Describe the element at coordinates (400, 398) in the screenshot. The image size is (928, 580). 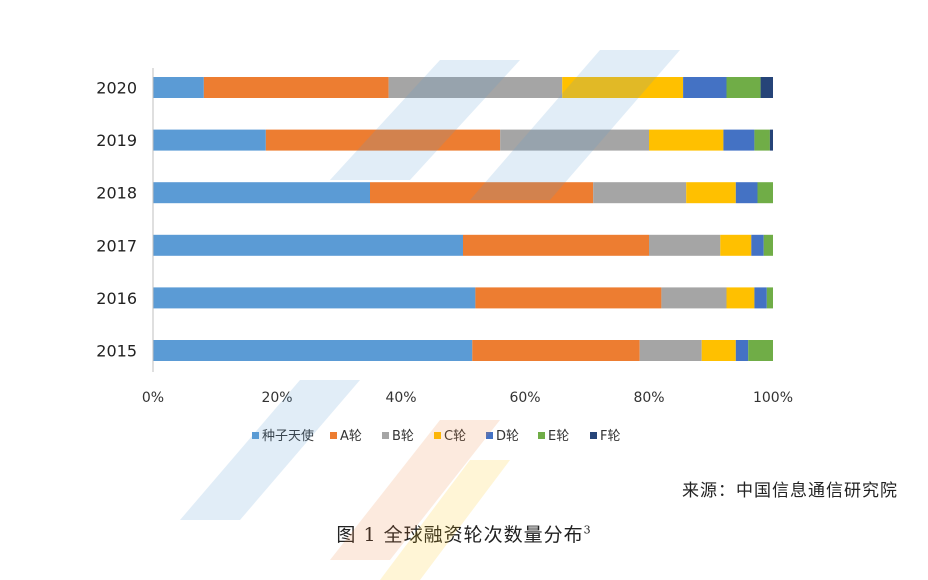
I see `x-tick-label: 40%` at that location.